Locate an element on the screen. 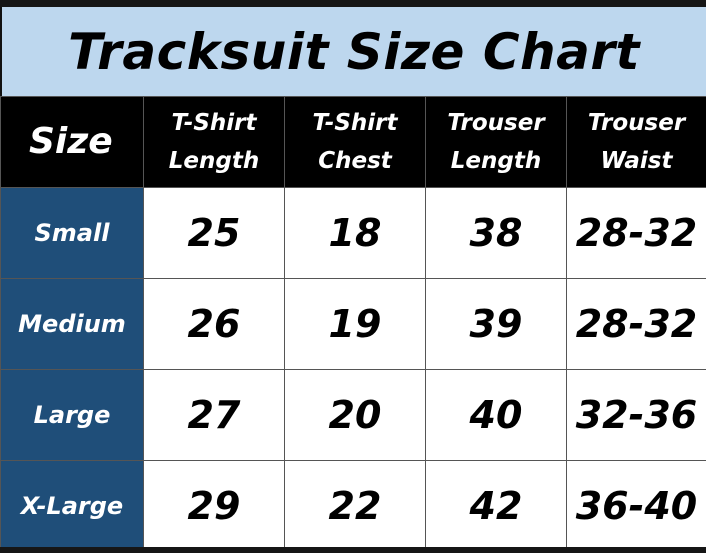 This screenshot has height=553, width=706. header-size: Size is located at coordinates (72, 142).